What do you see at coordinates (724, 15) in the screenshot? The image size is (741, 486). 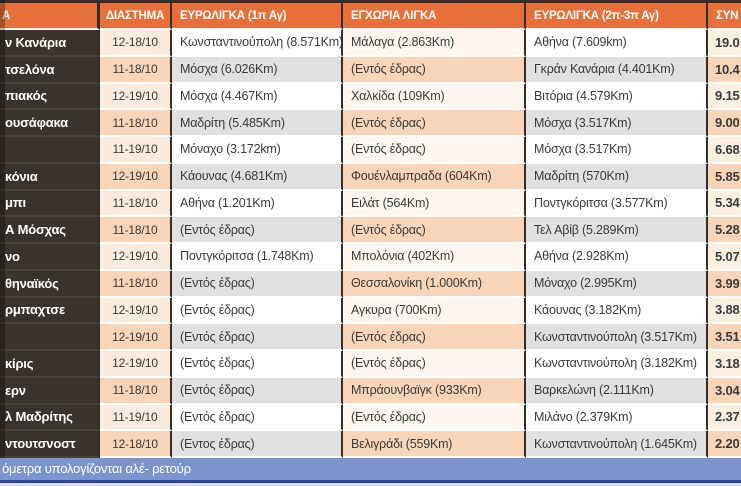 I see `header-total: ΣΥΝ` at bounding box center [724, 15].